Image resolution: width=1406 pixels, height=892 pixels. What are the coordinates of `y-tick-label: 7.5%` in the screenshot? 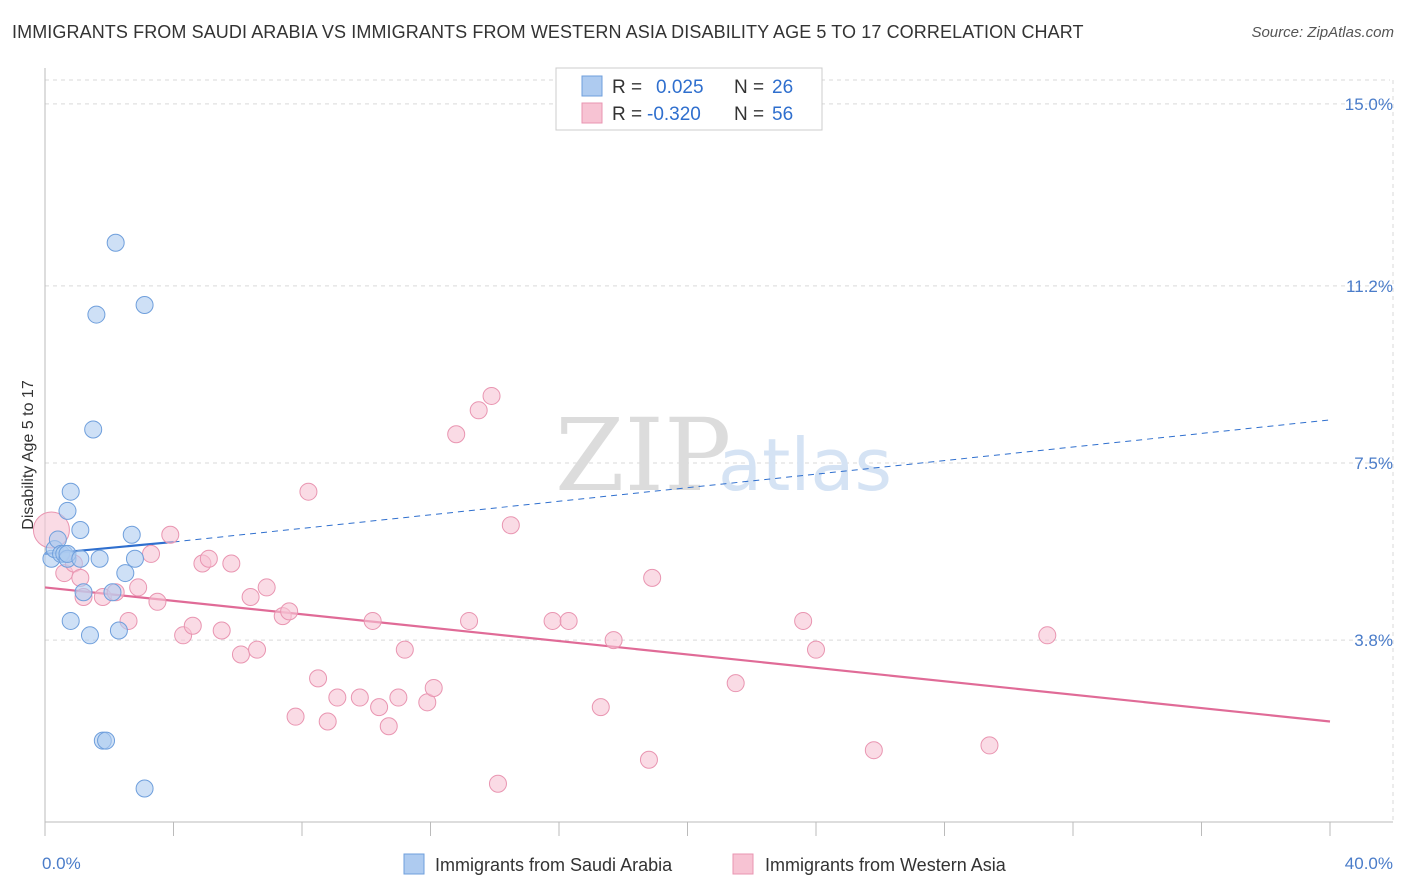 It's located at (1373, 463).